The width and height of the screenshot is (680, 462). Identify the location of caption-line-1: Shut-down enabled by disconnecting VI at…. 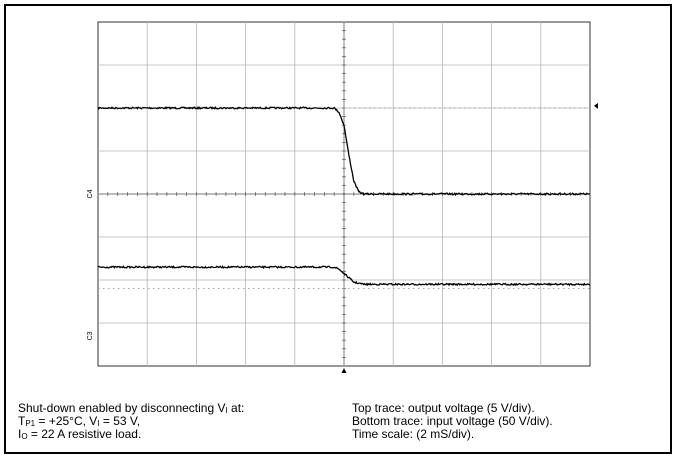
(131, 408).